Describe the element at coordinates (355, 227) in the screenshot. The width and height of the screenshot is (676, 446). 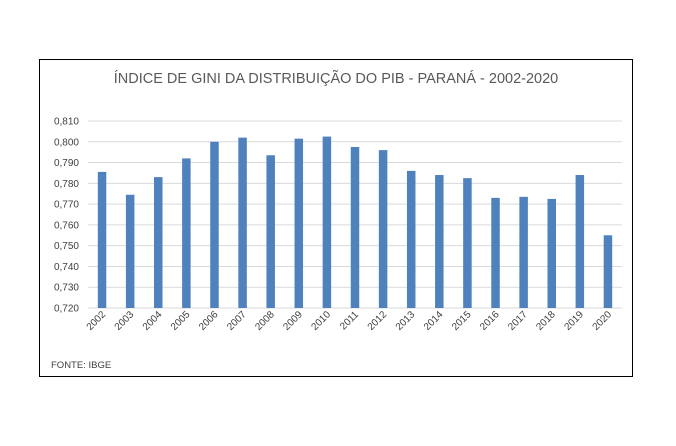
I see `bar-2011` at that location.